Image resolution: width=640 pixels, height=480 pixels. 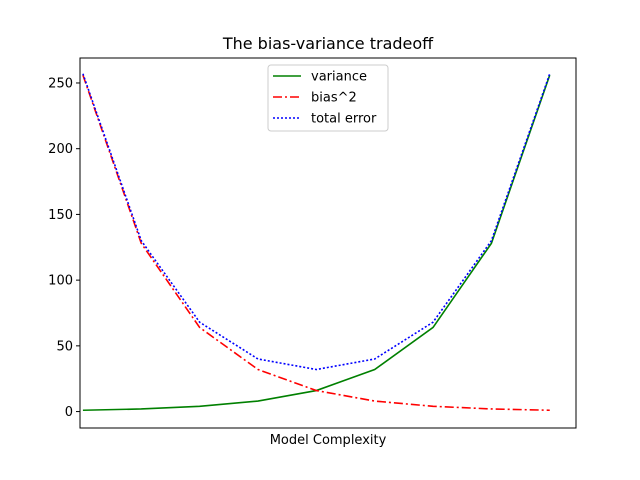 I want to click on y-tick-label-1: 50, so click(x=64, y=346).